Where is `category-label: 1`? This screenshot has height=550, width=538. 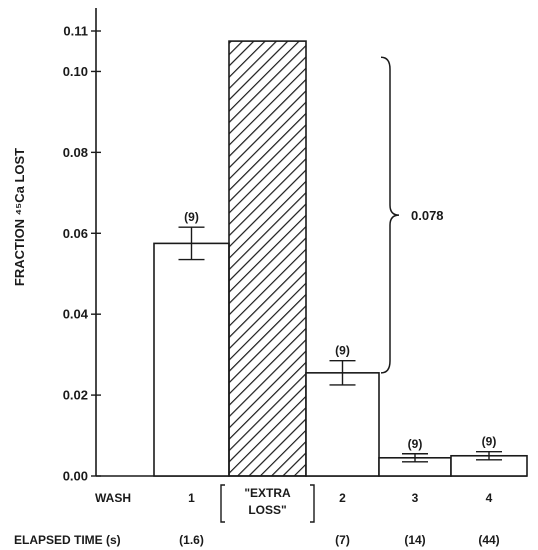
category-label: 1 is located at coordinates (191, 498).